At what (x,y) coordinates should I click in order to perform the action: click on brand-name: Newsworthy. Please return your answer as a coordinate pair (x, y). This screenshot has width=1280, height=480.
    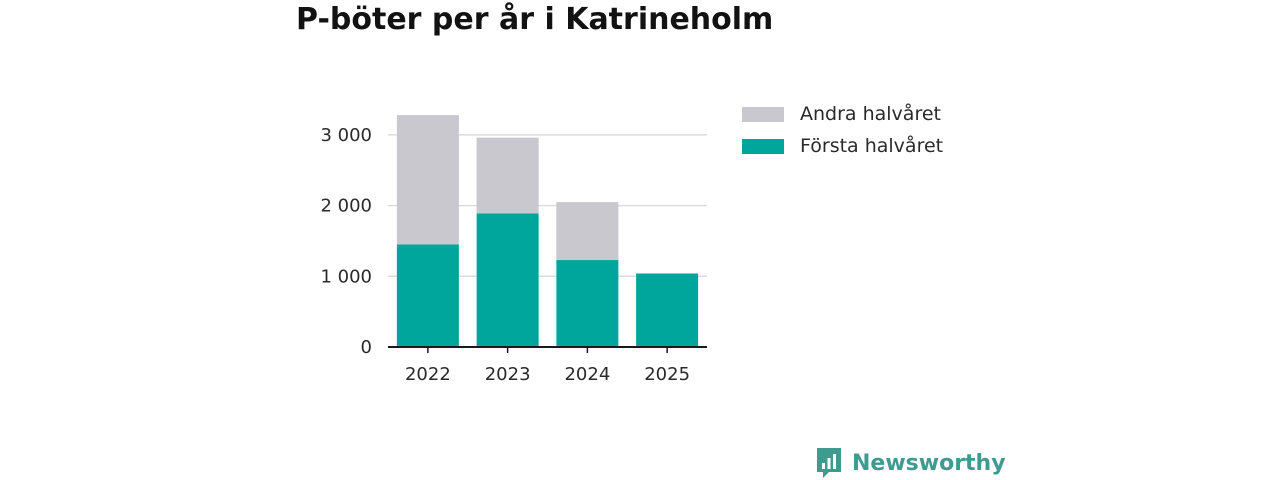
    Looking at the image, I should click on (929, 463).